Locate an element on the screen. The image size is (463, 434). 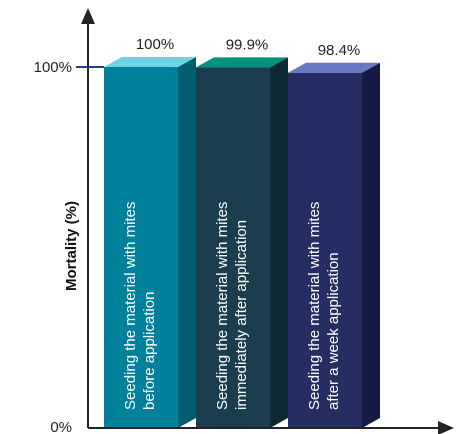
bar-2-top is located at coordinates (242, 62).